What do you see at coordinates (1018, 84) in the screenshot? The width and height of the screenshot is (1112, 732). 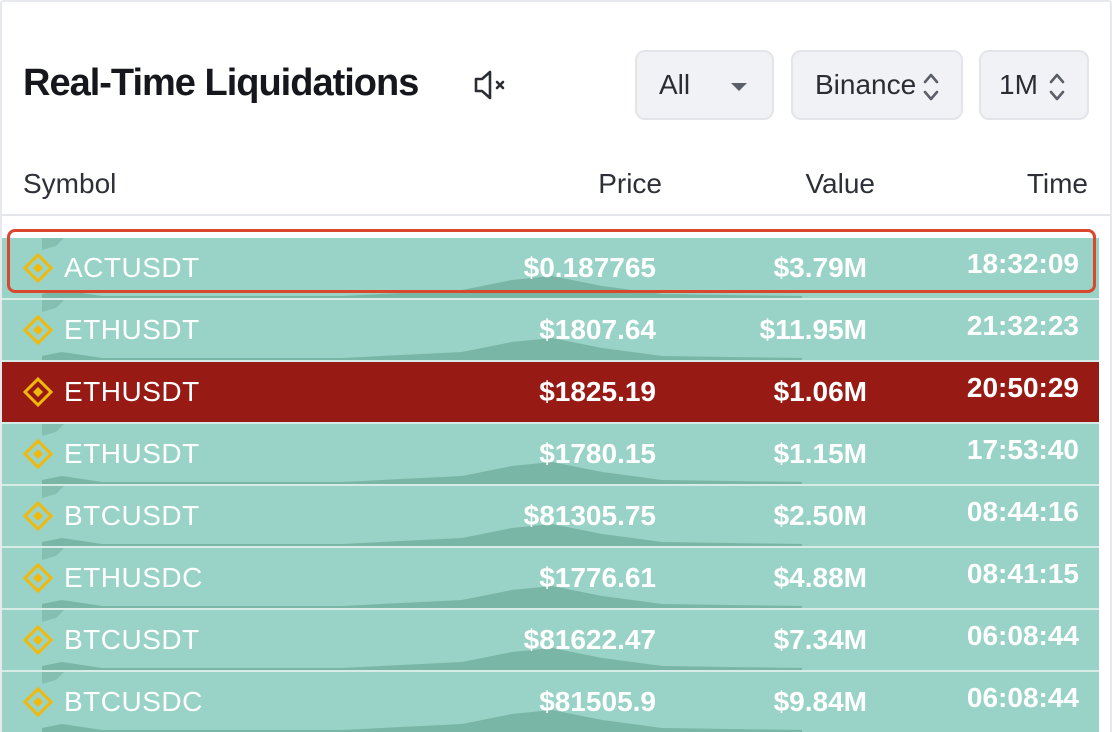 I see `timeframe-value: 1M` at bounding box center [1018, 84].